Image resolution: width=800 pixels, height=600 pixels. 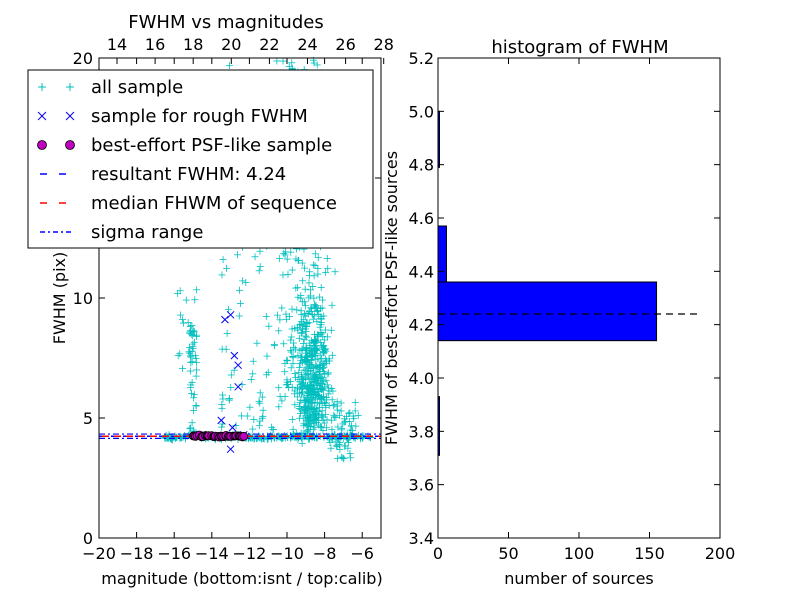 I want to click on psf-like-point, so click(x=244, y=436).